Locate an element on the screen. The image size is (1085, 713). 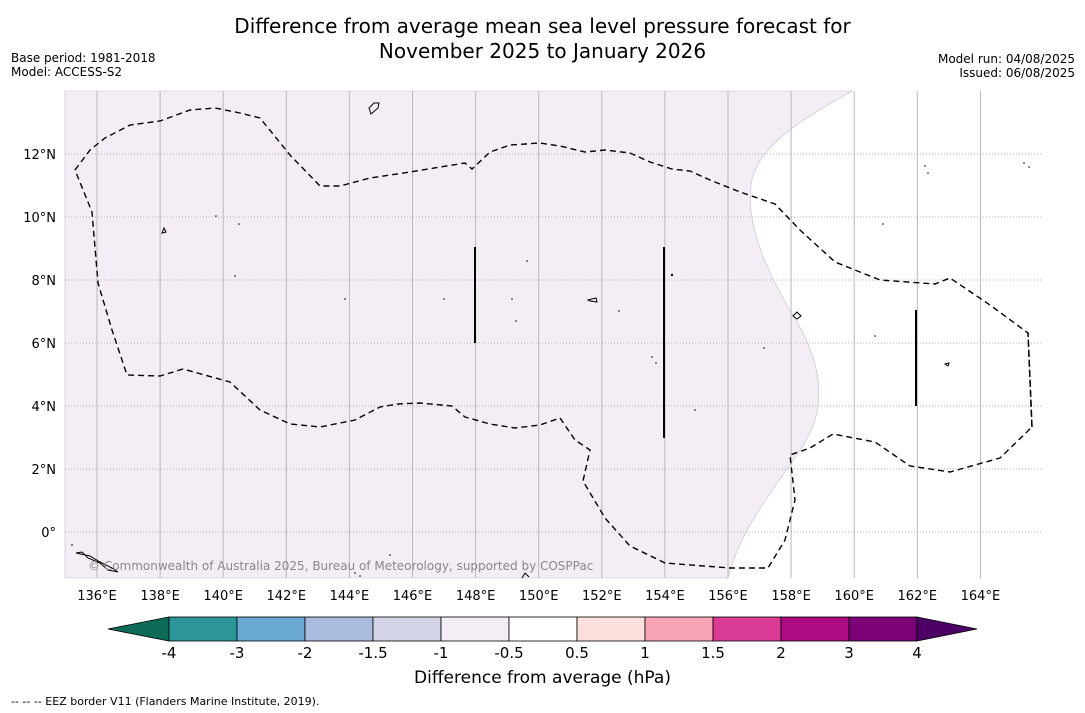
colorbar-tick-label: -3 is located at coordinates (237, 653).